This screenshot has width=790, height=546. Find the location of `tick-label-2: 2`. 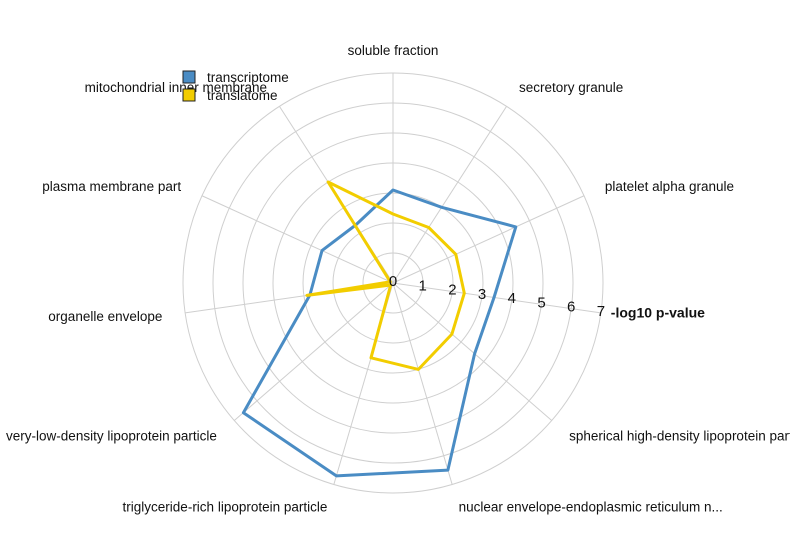

tick-label-2: 2 is located at coordinates (452, 290).